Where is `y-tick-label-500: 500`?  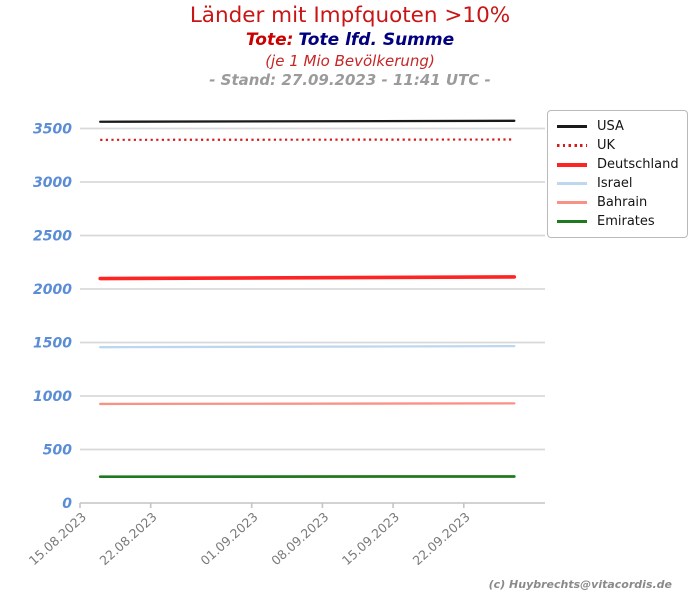 y-tick-label-500: 500 is located at coordinates (57, 451).